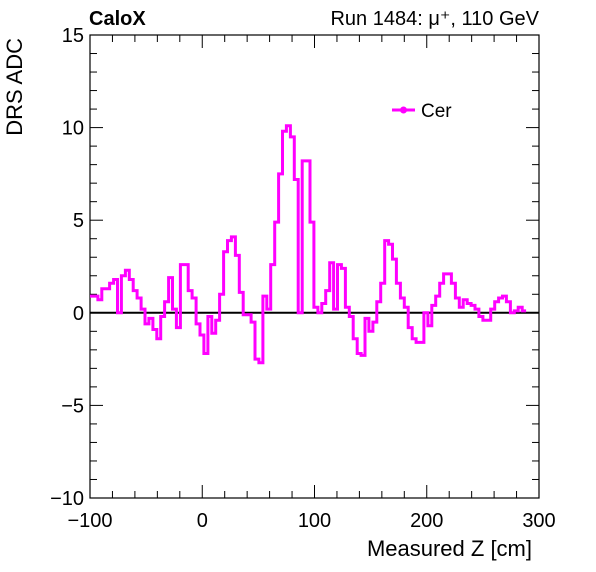 The height and width of the screenshot is (572, 596). I want to click on x-tick-labels: −100 0 100 200 300, so click(311, 521).